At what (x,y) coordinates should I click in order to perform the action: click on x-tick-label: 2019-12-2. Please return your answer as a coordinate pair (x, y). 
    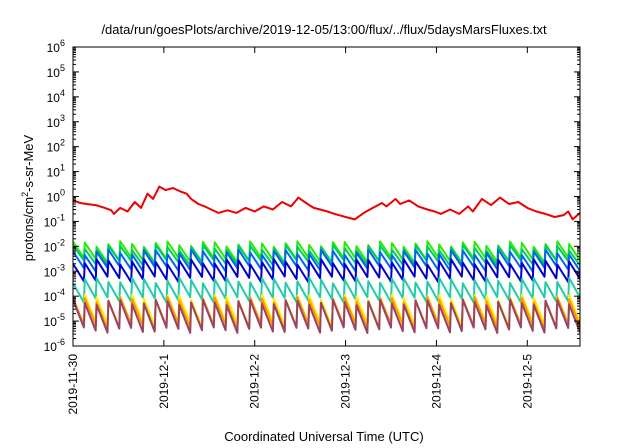
    Looking at the image, I should click on (255, 381).